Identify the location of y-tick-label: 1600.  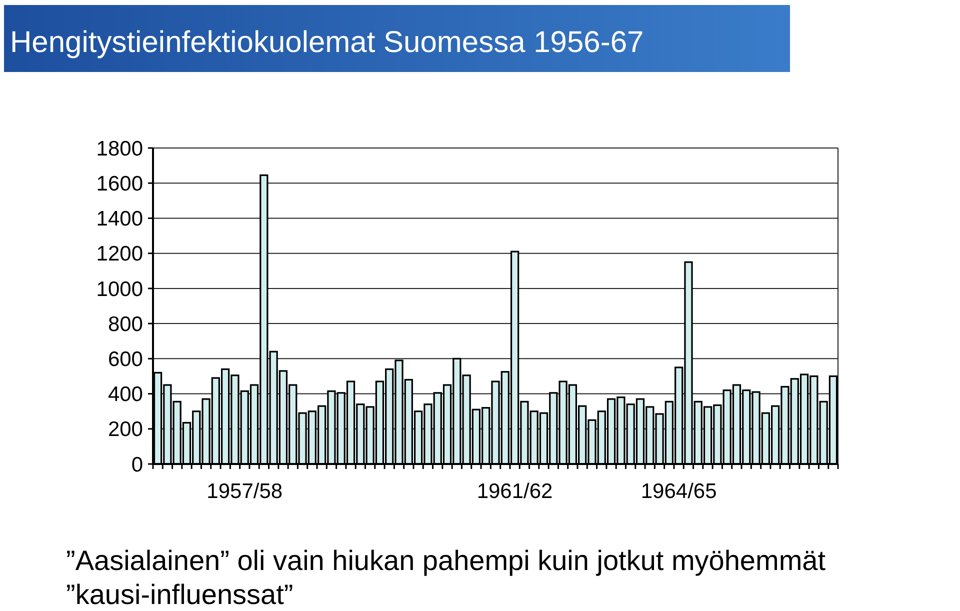
(119, 184).